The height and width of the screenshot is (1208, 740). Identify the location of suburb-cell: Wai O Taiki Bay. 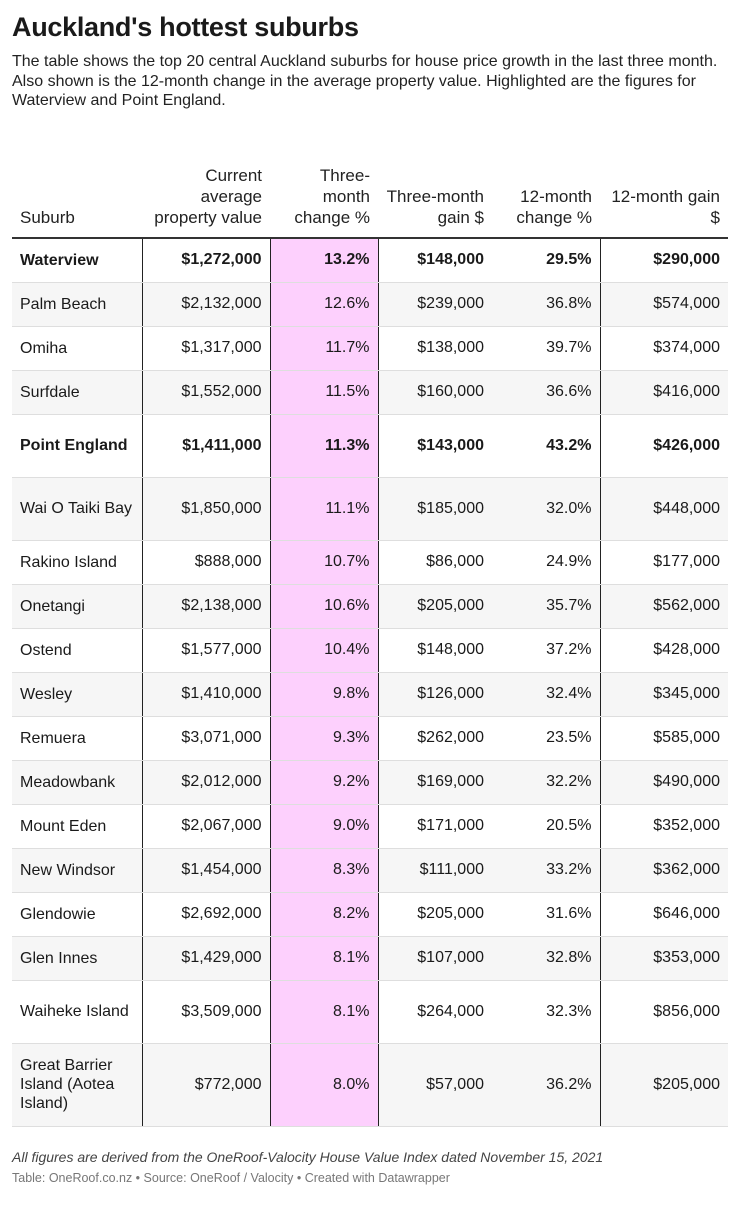
(77, 509).